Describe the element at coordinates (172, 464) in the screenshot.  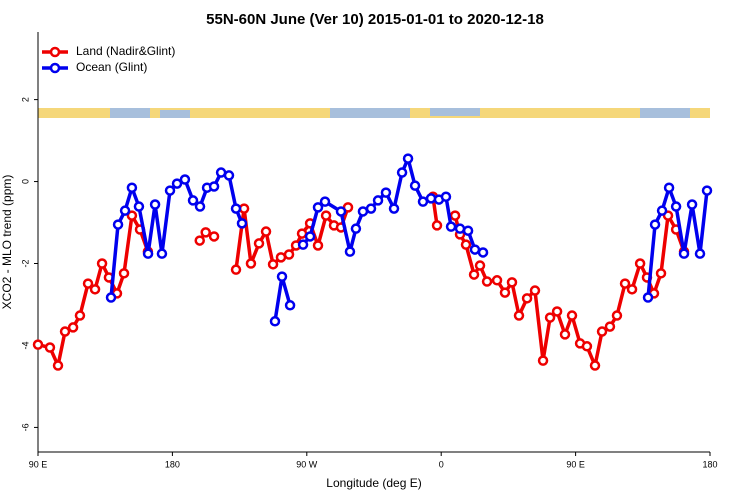
I see `x-tick-label: 180` at that location.